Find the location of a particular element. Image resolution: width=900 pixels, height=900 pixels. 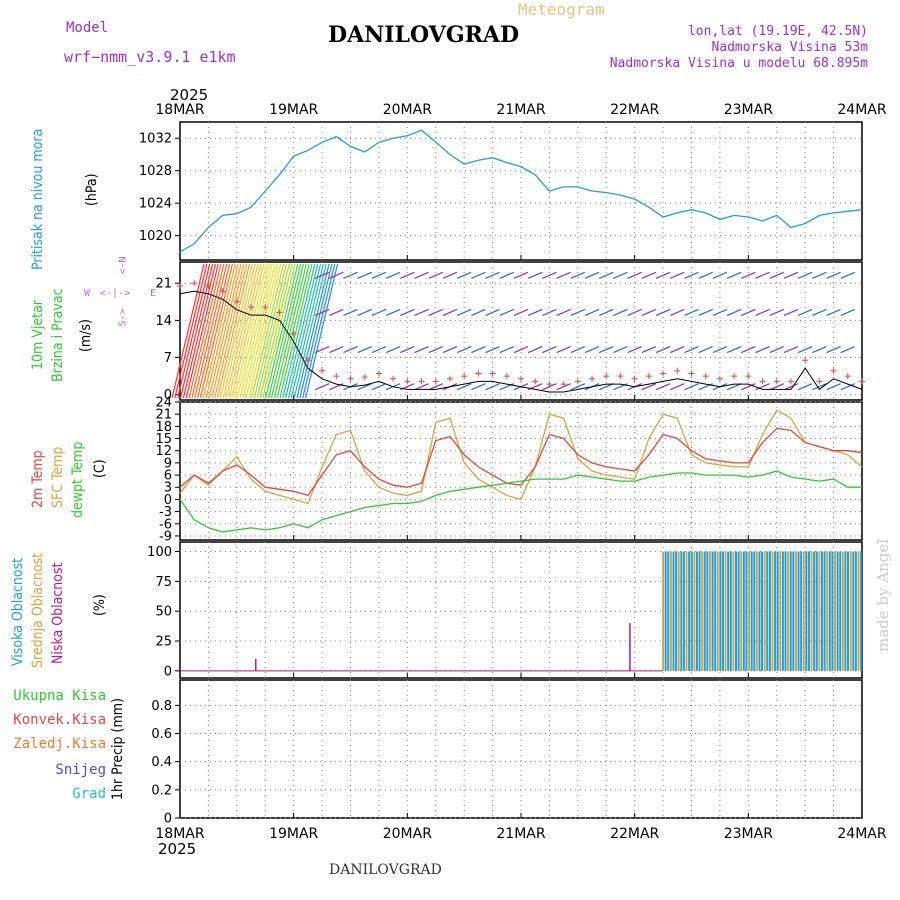

wind-panel-frame is located at coordinates (521, 331).